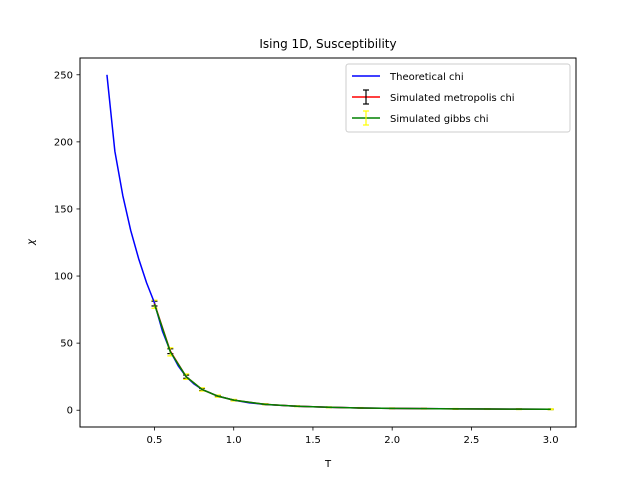 The height and width of the screenshot is (480, 640). I want to click on y-tick-label: 150, so click(63, 209).